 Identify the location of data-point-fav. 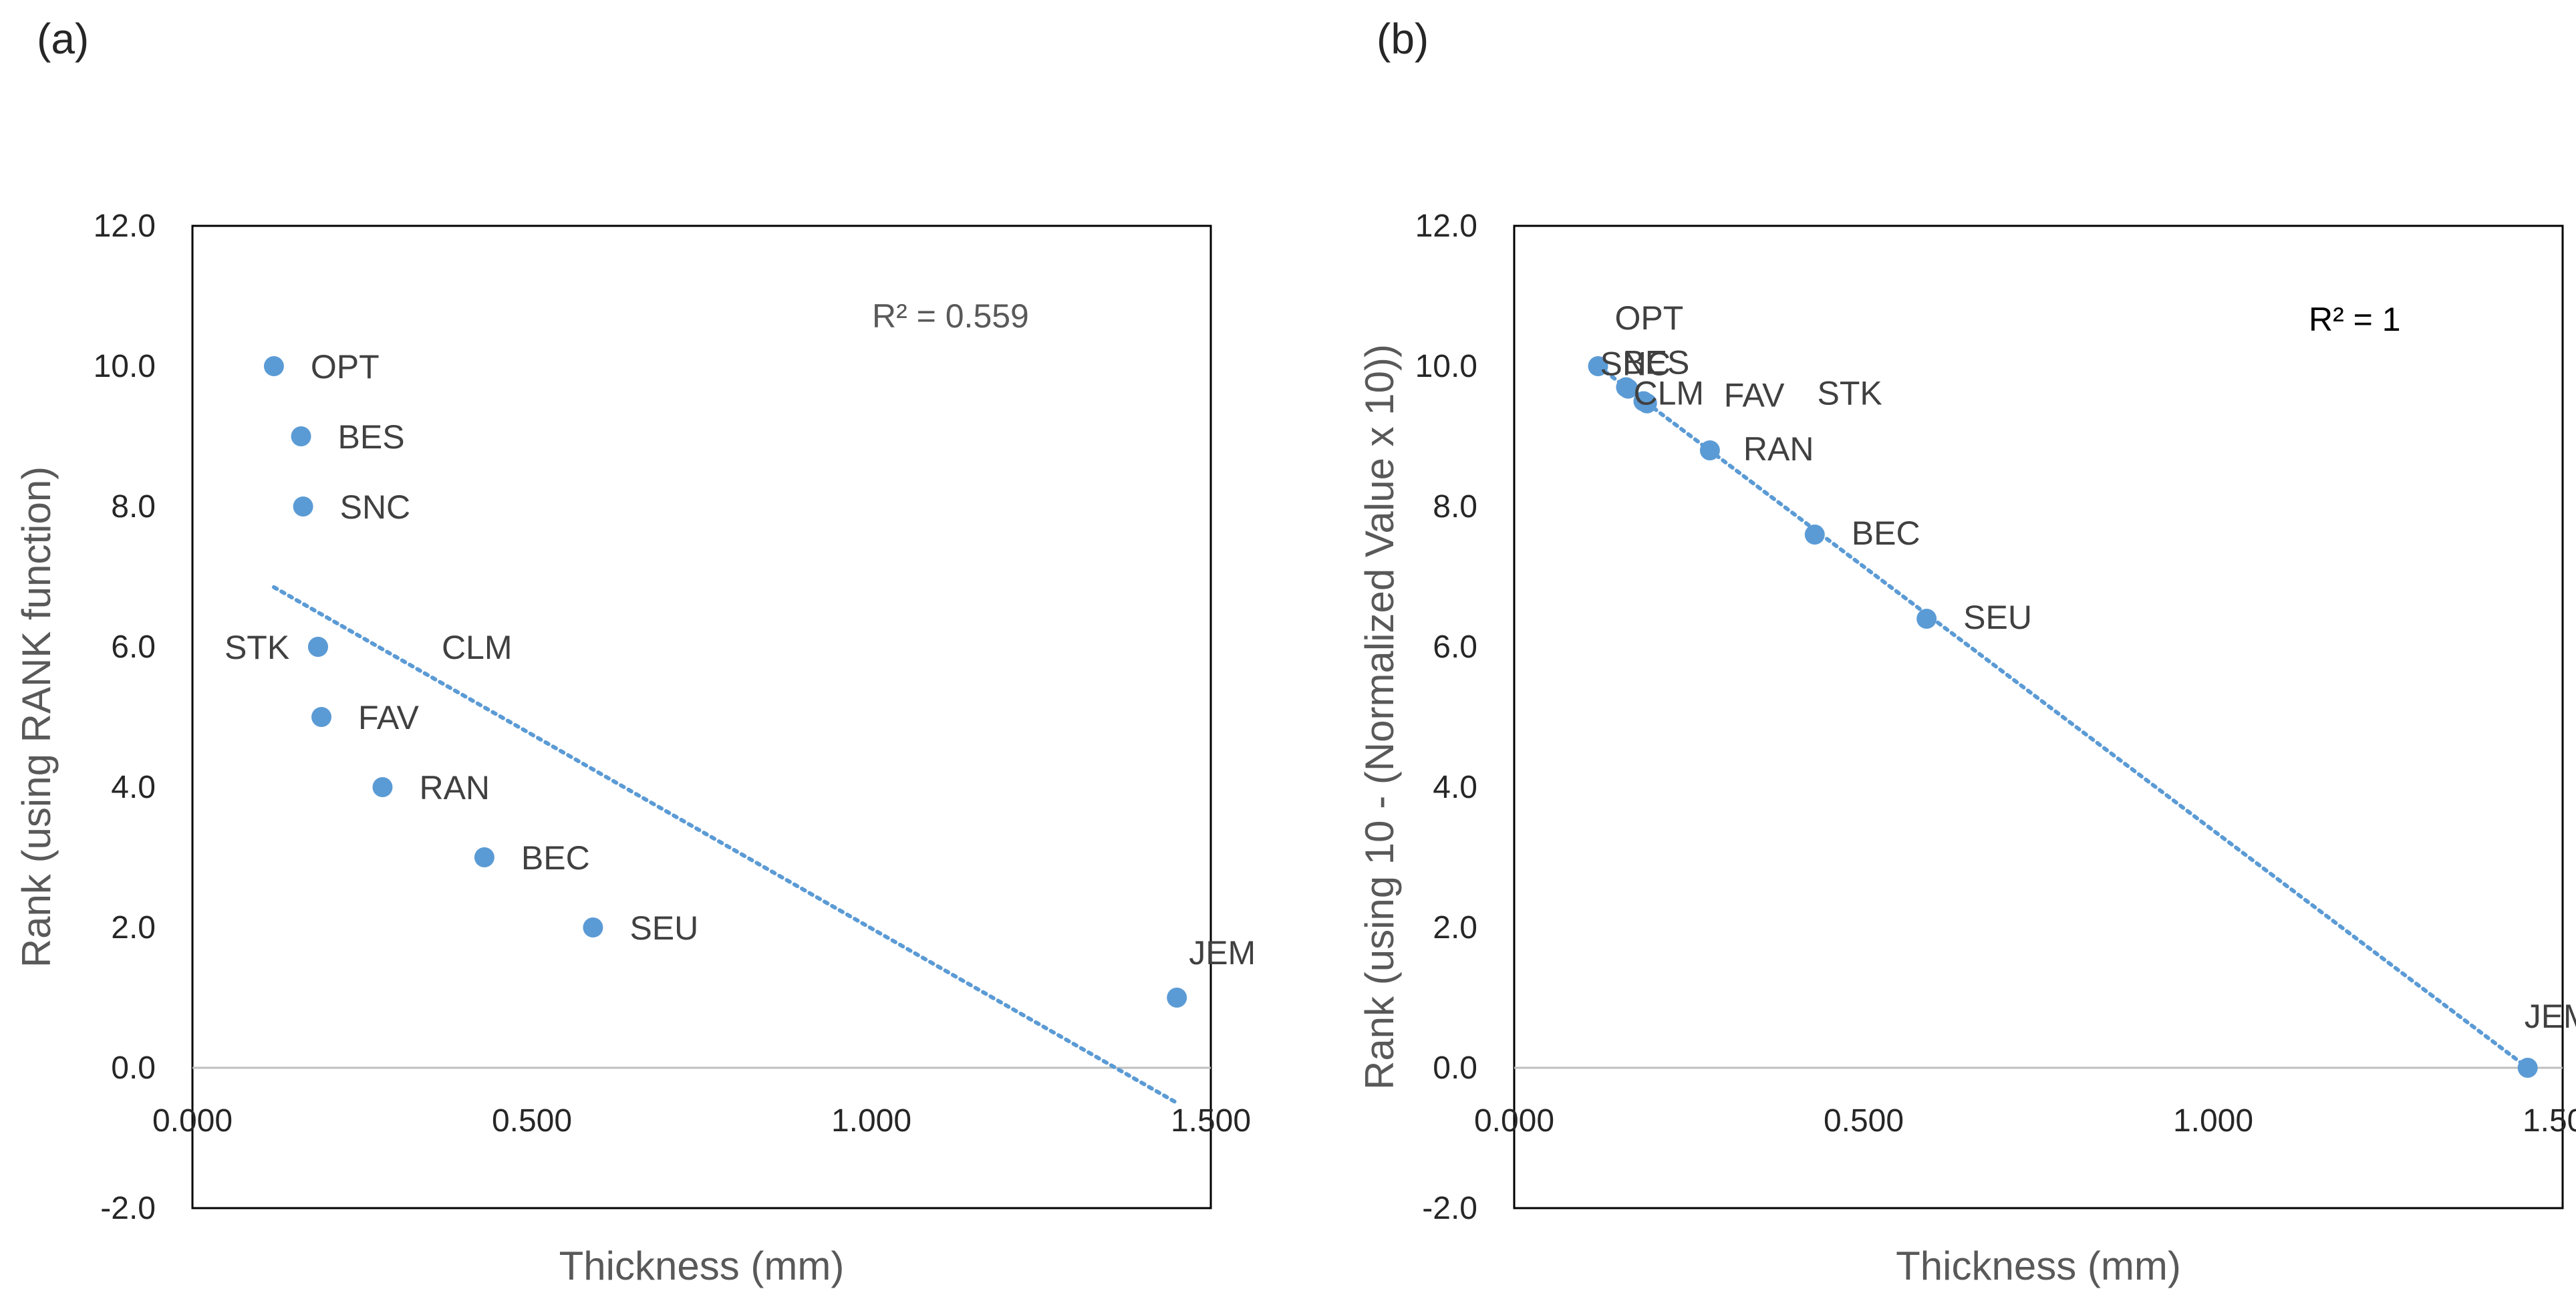
(321, 717).